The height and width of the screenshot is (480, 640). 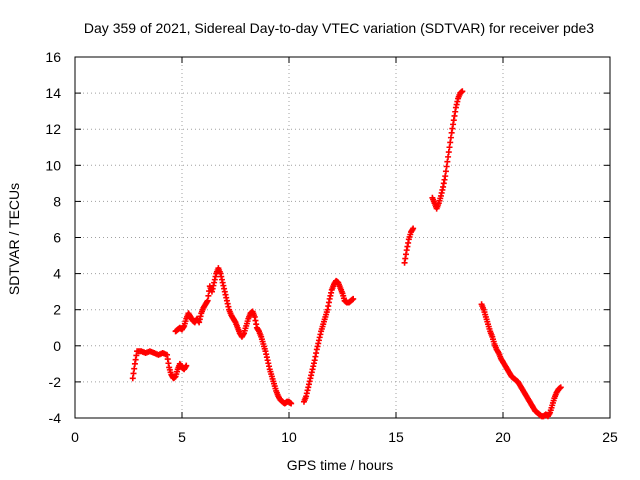 I want to click on y-tick-label: 14, so click(x=53, y=93).